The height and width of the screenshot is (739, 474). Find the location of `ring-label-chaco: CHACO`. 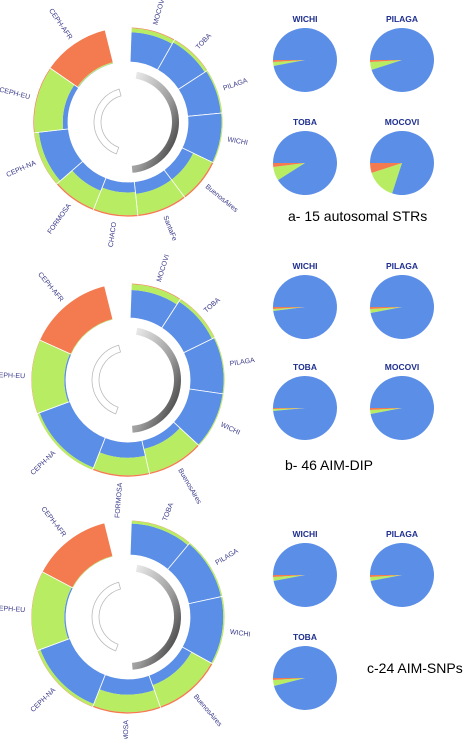

ring-label-chaco: CHACO is located at coordinates (113, 234).